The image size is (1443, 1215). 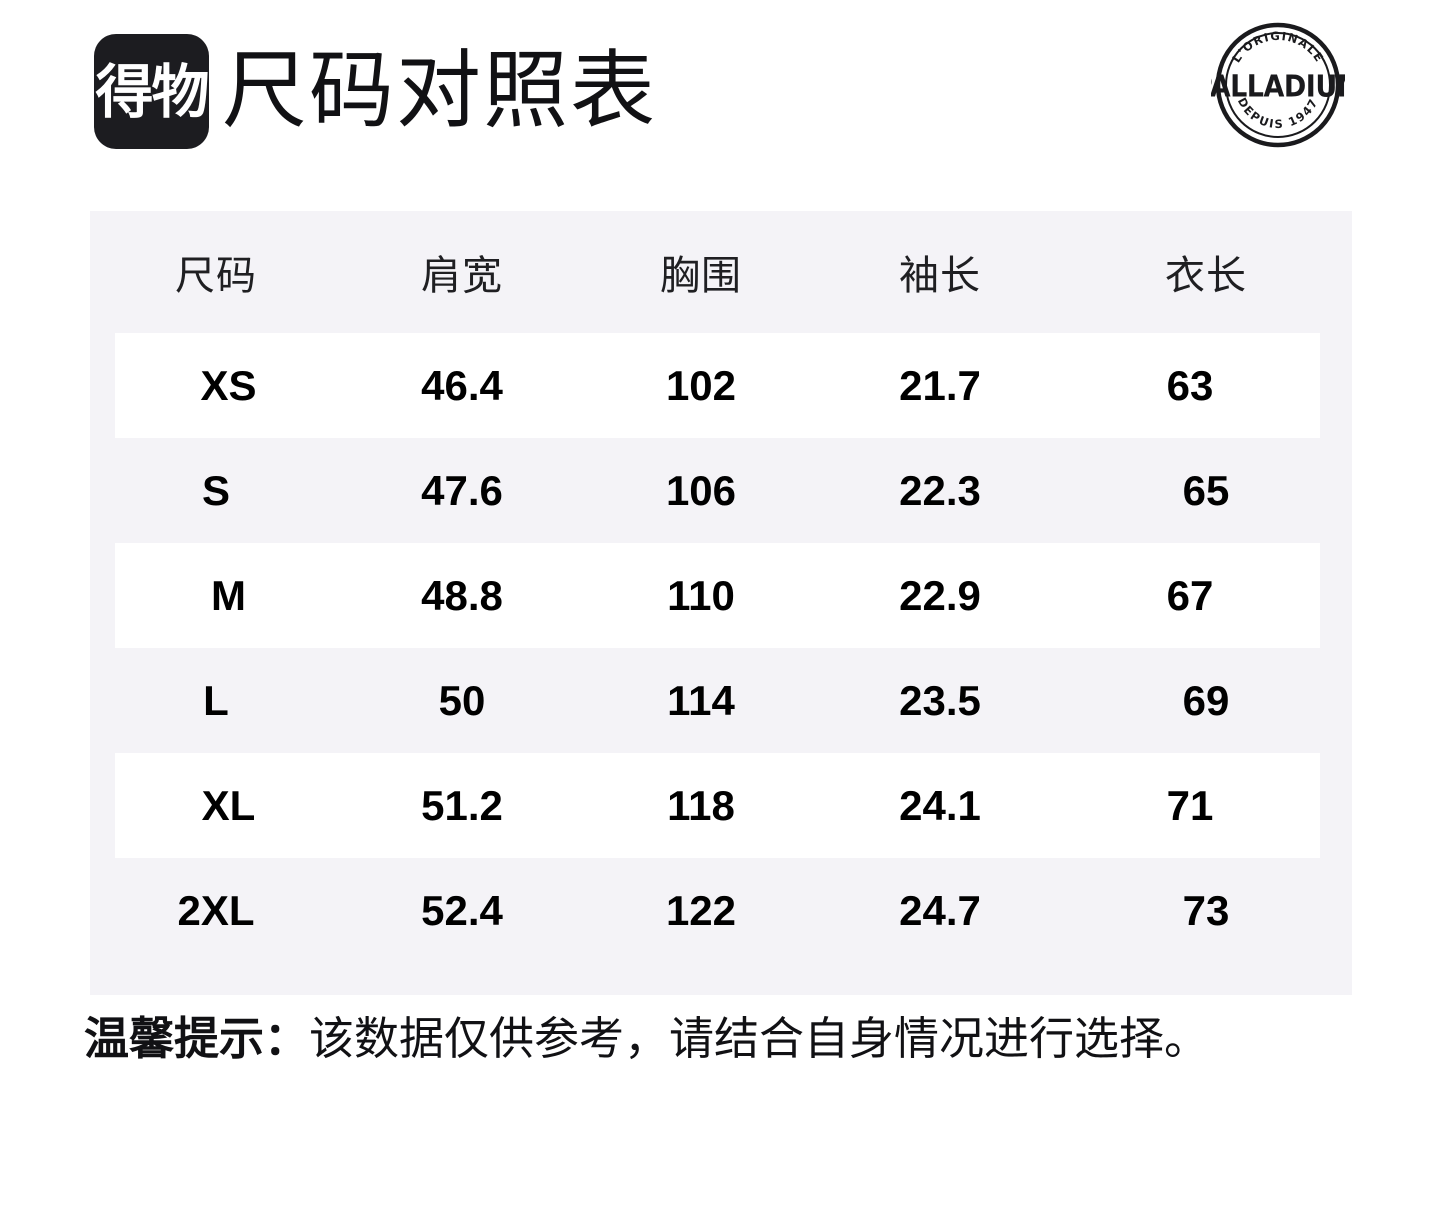 I want to click on cell-length: 67, so click(x=1190, y=595).